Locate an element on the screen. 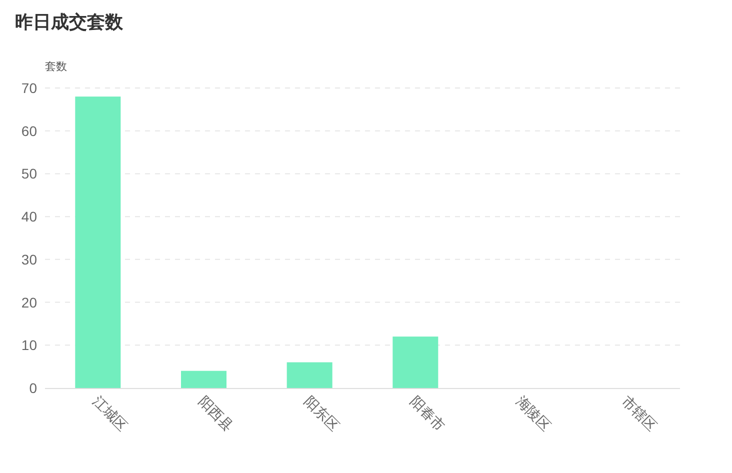 This screenshot has height=473, width=732. y-tick-label: 50 is located at coordinates (29, 174).